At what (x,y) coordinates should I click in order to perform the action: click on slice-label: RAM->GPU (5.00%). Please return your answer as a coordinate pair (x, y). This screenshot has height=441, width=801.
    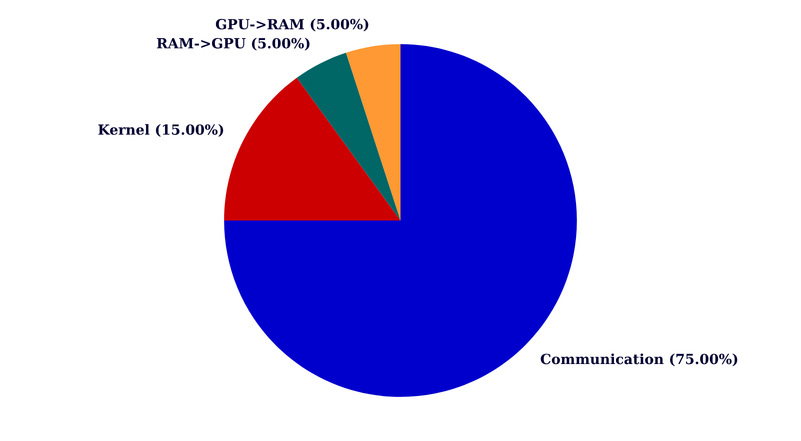
    Looking at the image, I should click on (233, 44).